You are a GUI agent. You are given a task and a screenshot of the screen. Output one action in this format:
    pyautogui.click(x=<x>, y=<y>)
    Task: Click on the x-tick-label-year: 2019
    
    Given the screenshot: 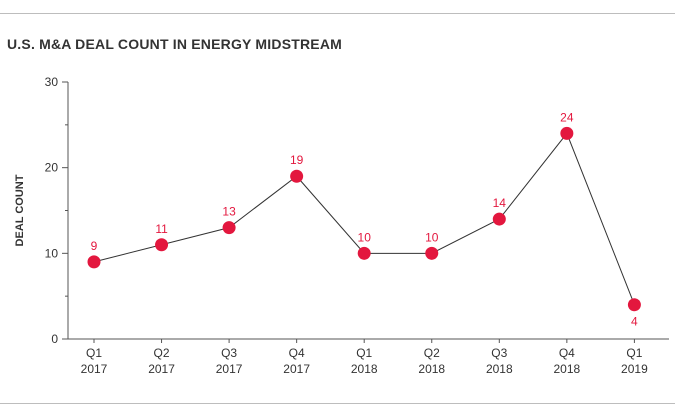 What is the action you would take?
    pyautogui.click(x=634, y=369)
    